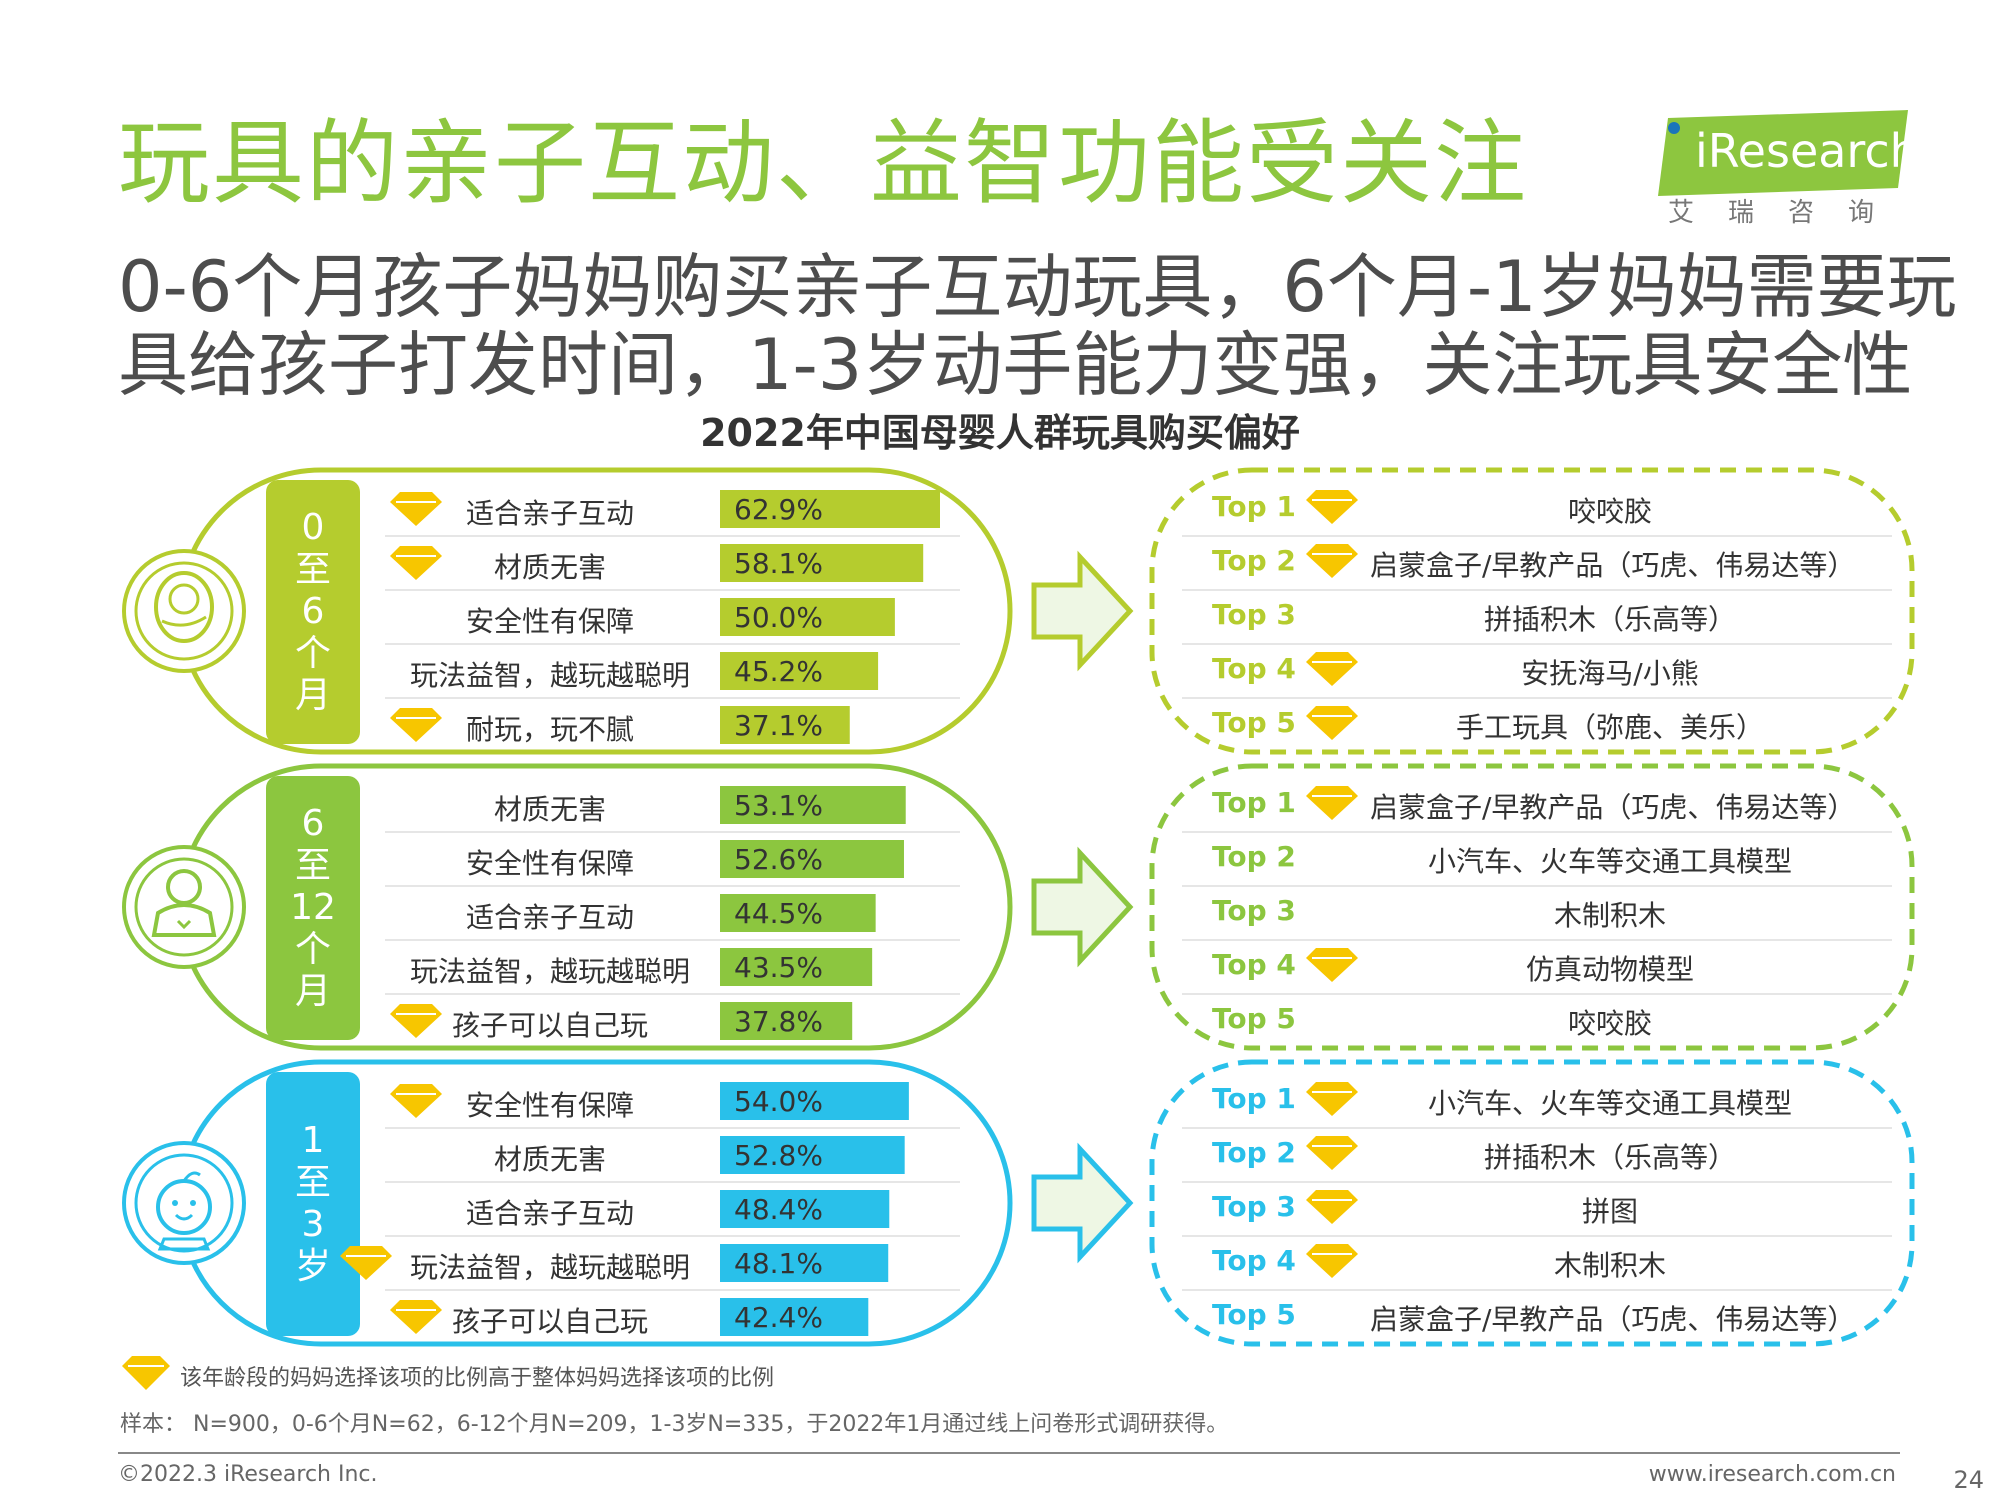  What do you see at coordinates (778, 1317) in the screenshot?
I see `bar-value-label: 42.4%` at bounding box center [778, 1317].